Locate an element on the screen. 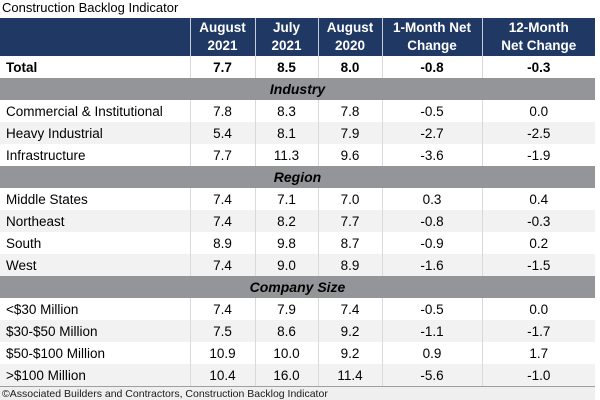  column-header: 1-Month Net Change is located at coordinates (431, 37).